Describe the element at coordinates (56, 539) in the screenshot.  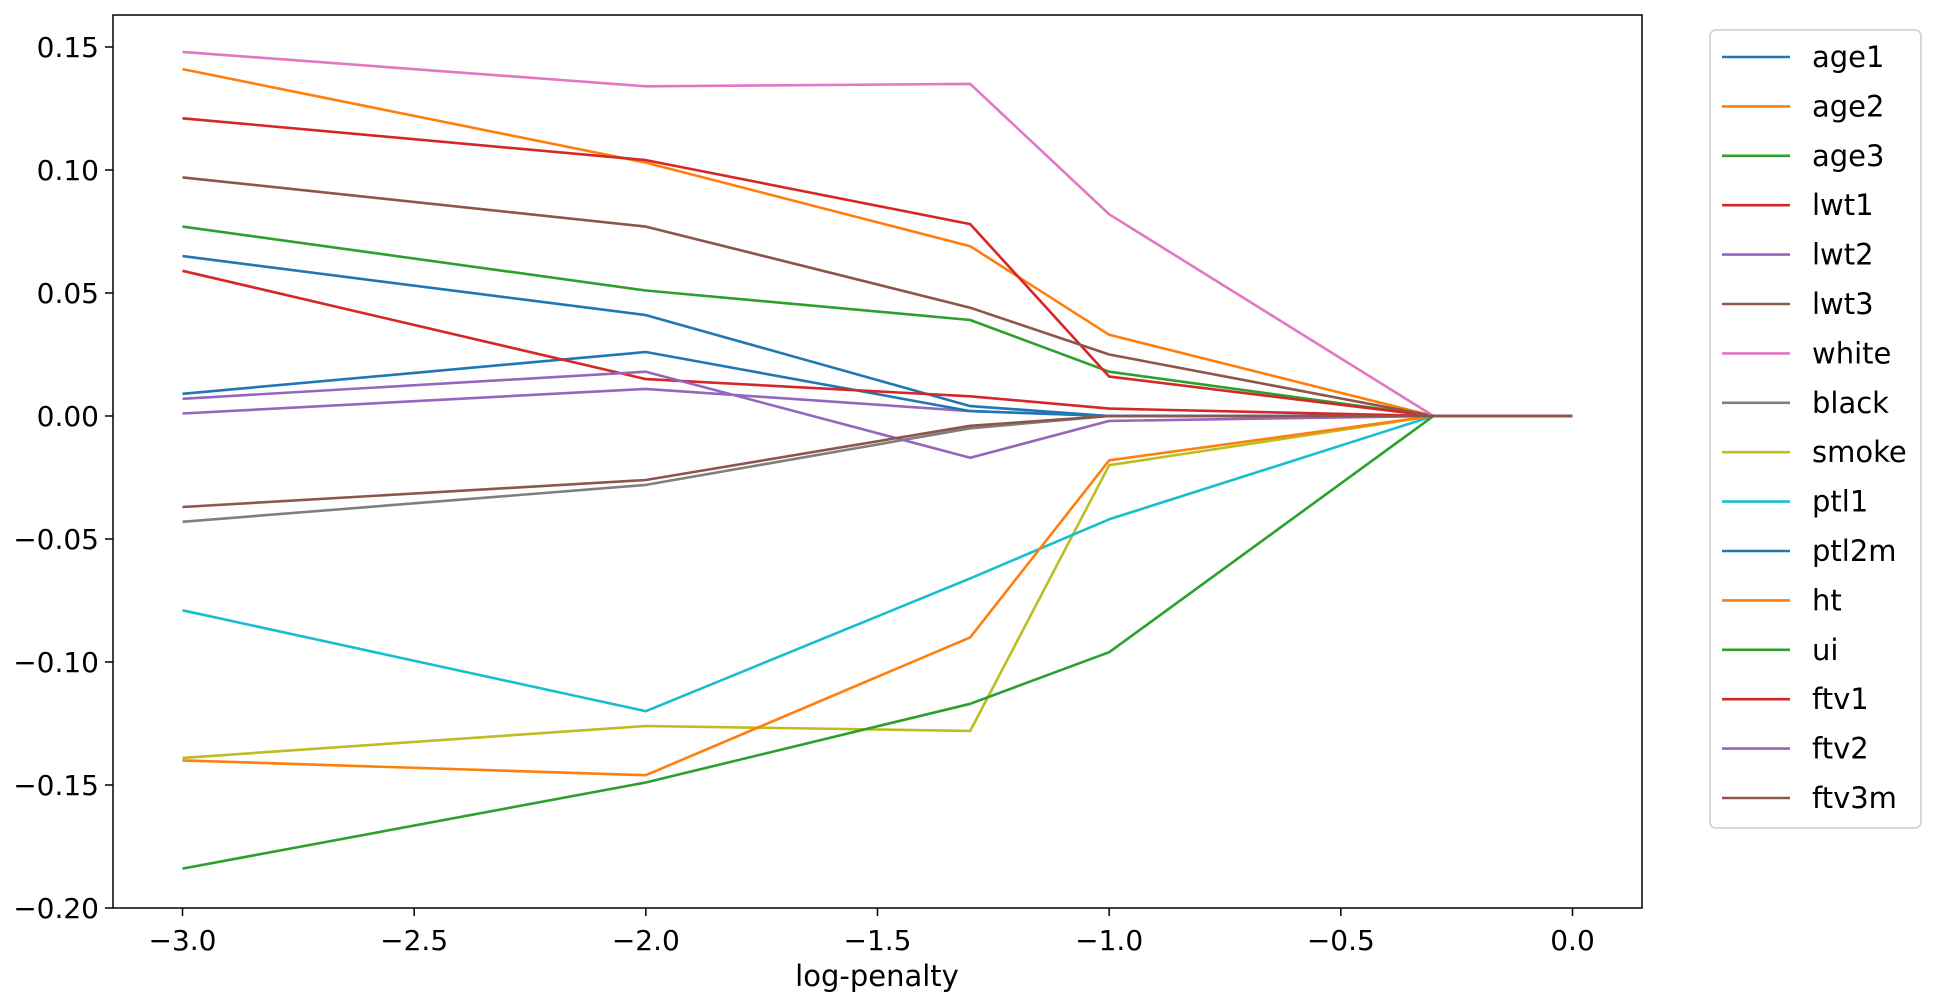
I see `y-tick-label: −0.05` at that location.